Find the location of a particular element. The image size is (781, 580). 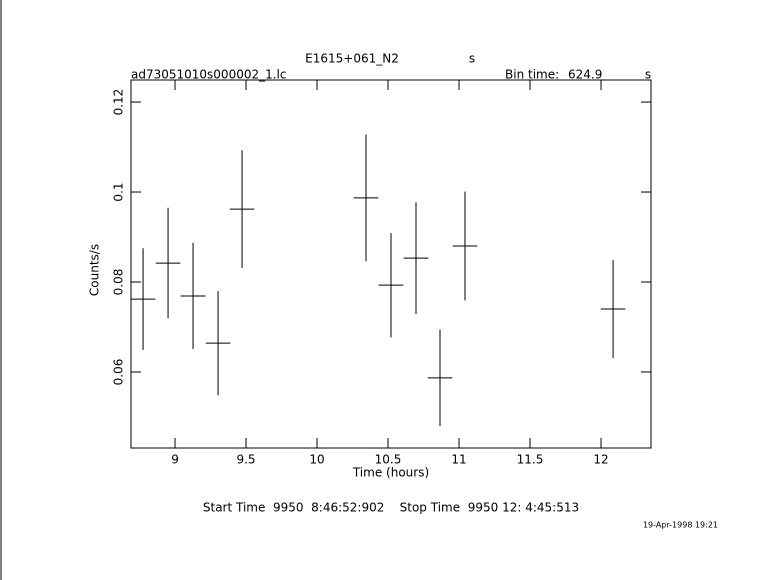

y-tick-label: 0.08 is located at coordinates (119, 282).